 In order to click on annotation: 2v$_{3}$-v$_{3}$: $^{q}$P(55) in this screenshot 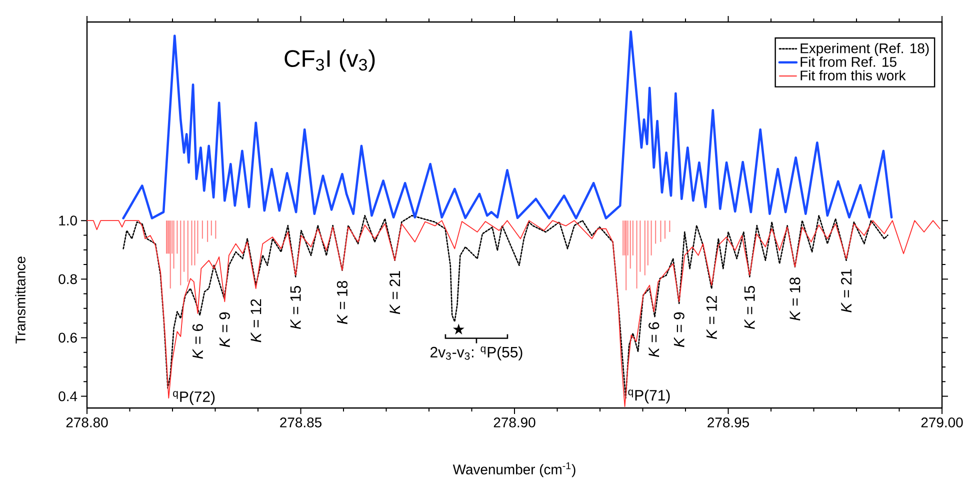, I will do `click(476, 353)`.